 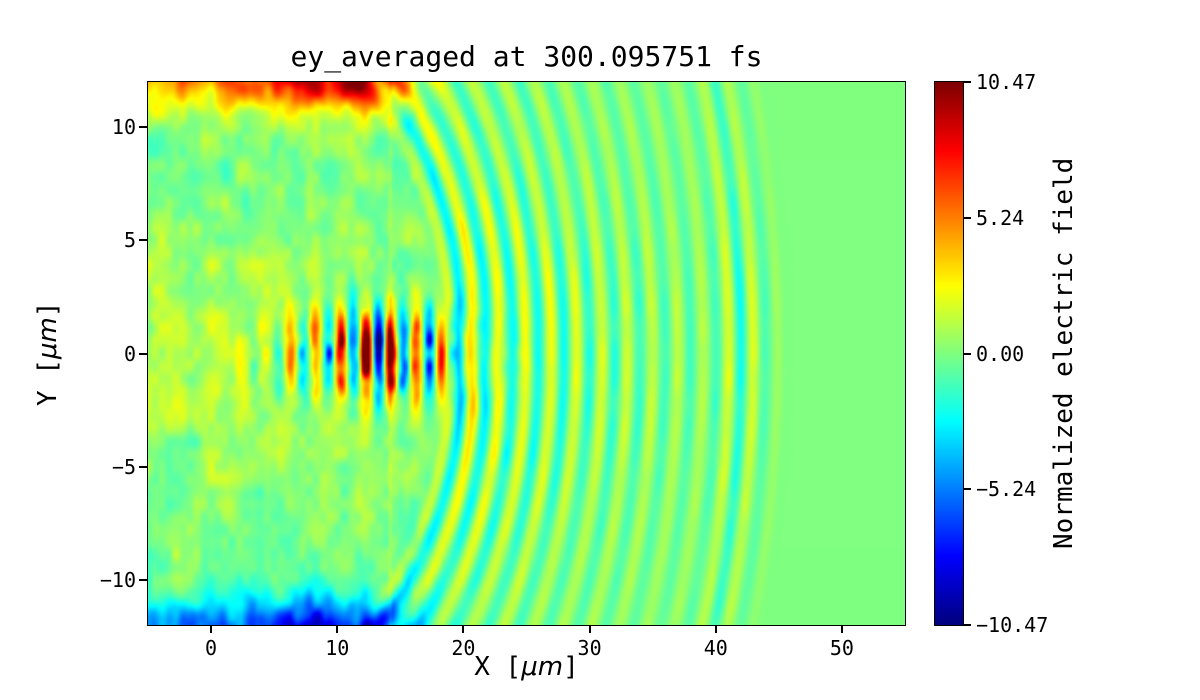 What do you see at coordinates (1012, 625) in the screenshot?
I see `colorbar-tick-label: −10.47` at bounding box center [1012, 625].